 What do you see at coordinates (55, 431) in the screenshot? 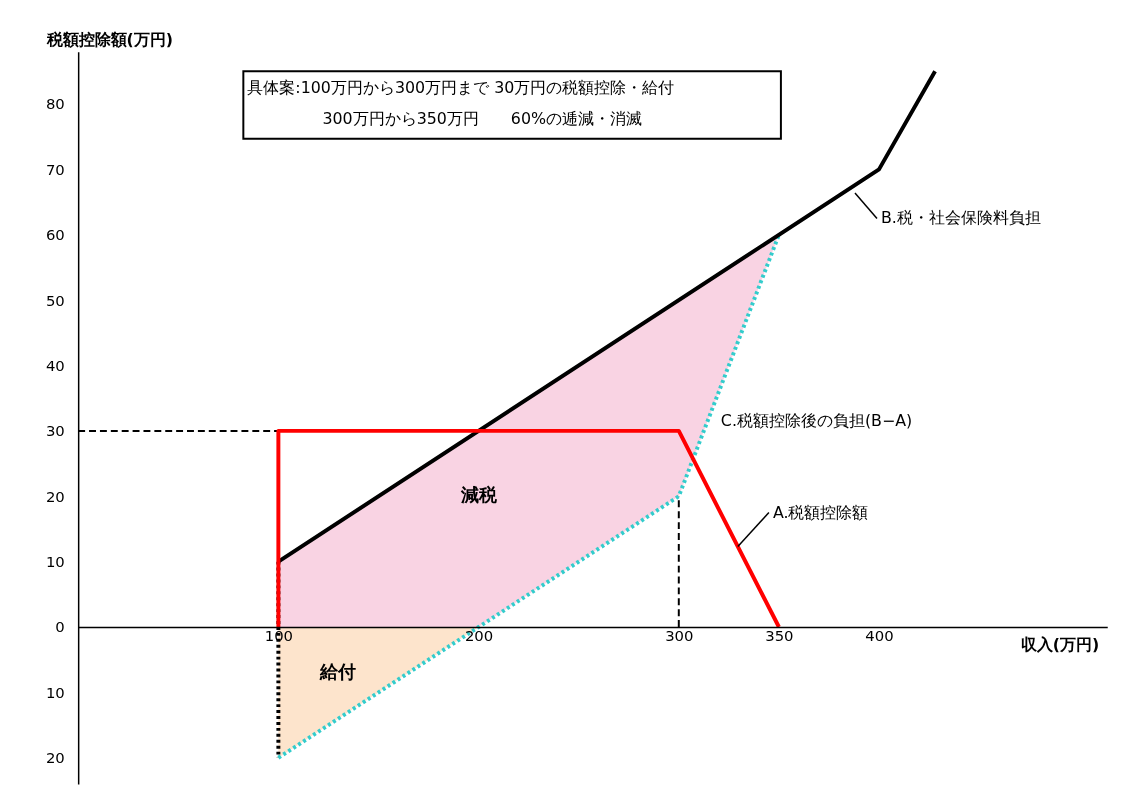
I see `y-tick-label: 30` at bounding box center [55, 431].